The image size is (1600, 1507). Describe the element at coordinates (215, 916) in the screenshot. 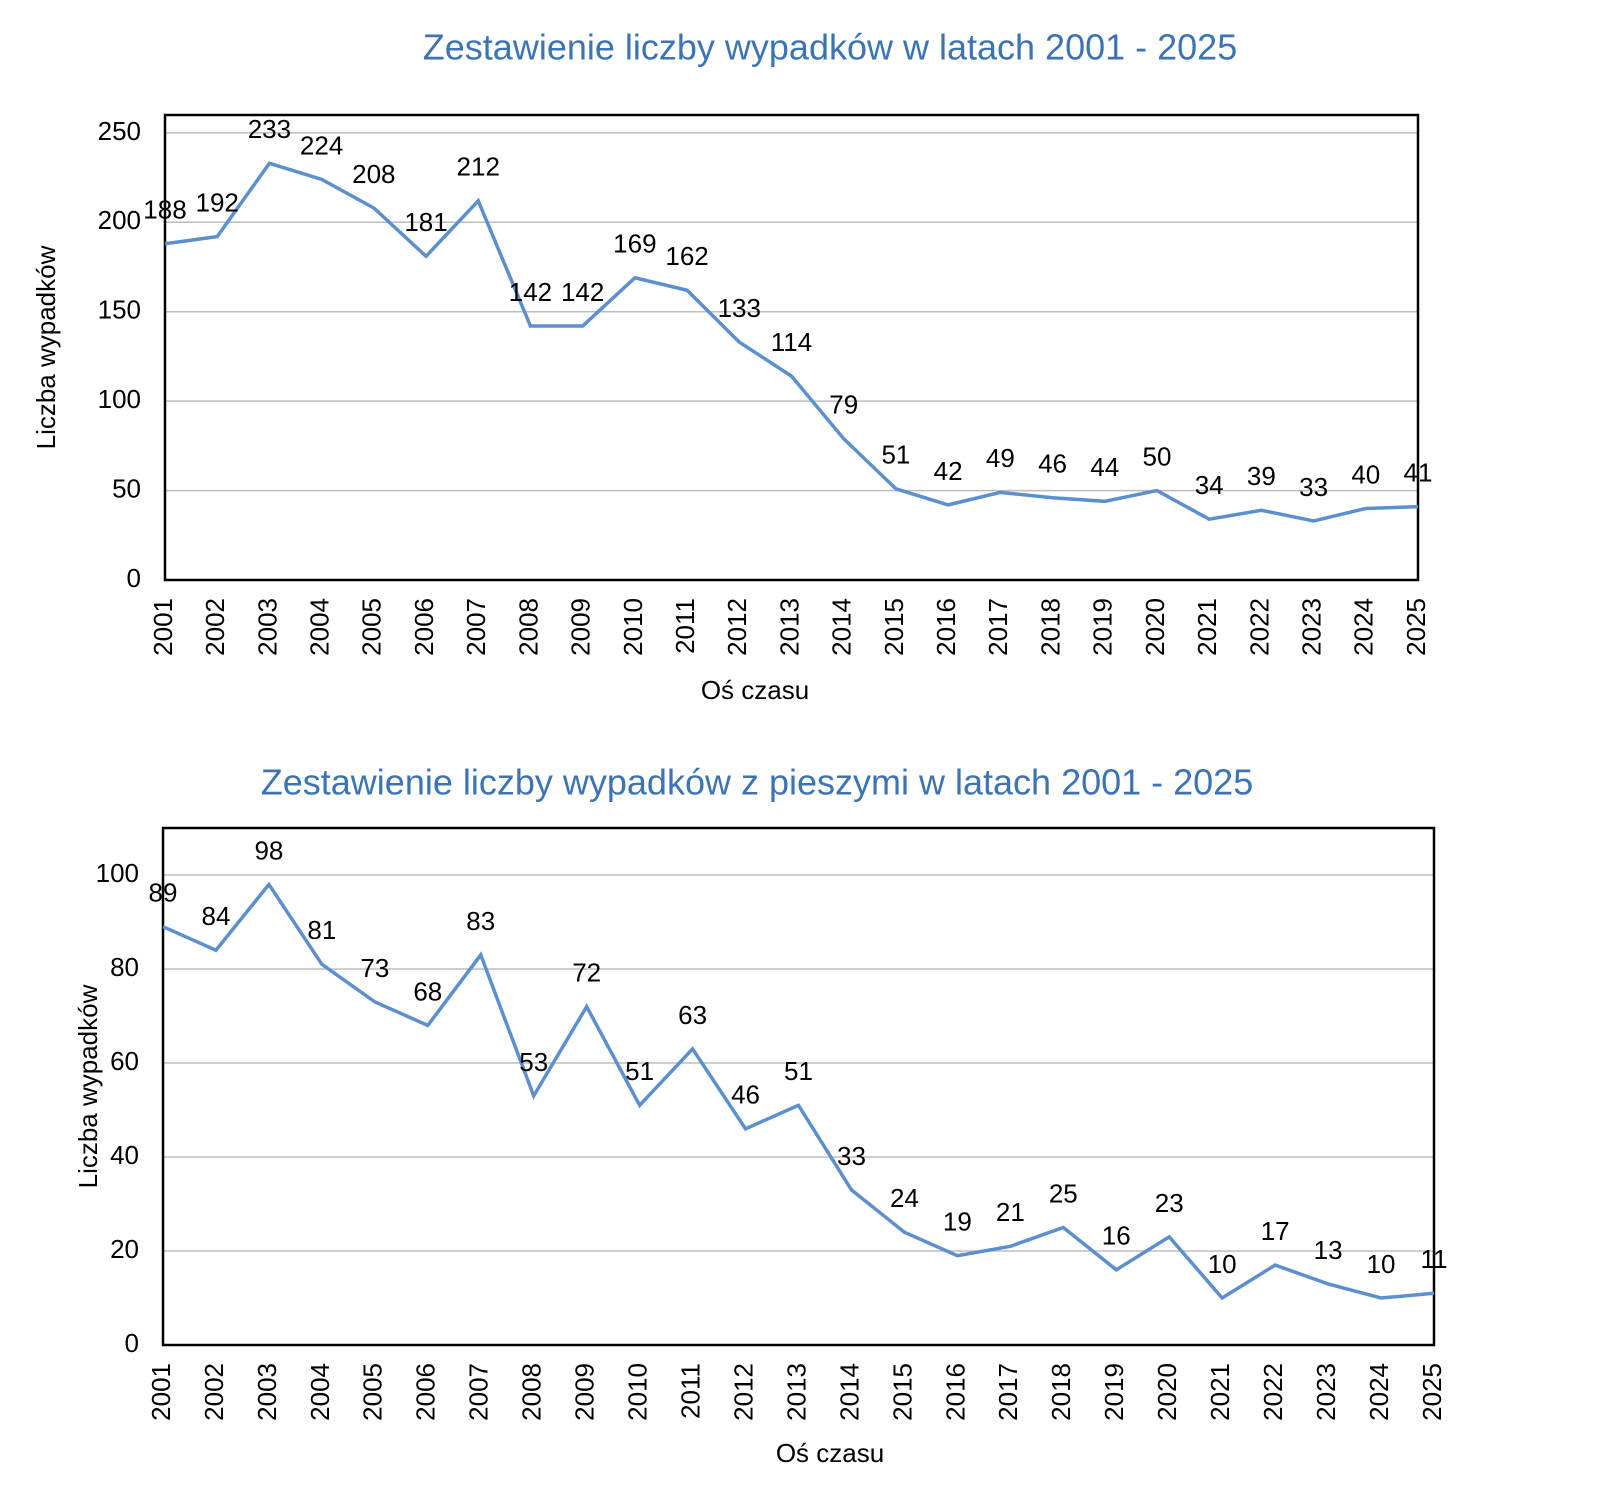

I see `data-label: 84` at that location.